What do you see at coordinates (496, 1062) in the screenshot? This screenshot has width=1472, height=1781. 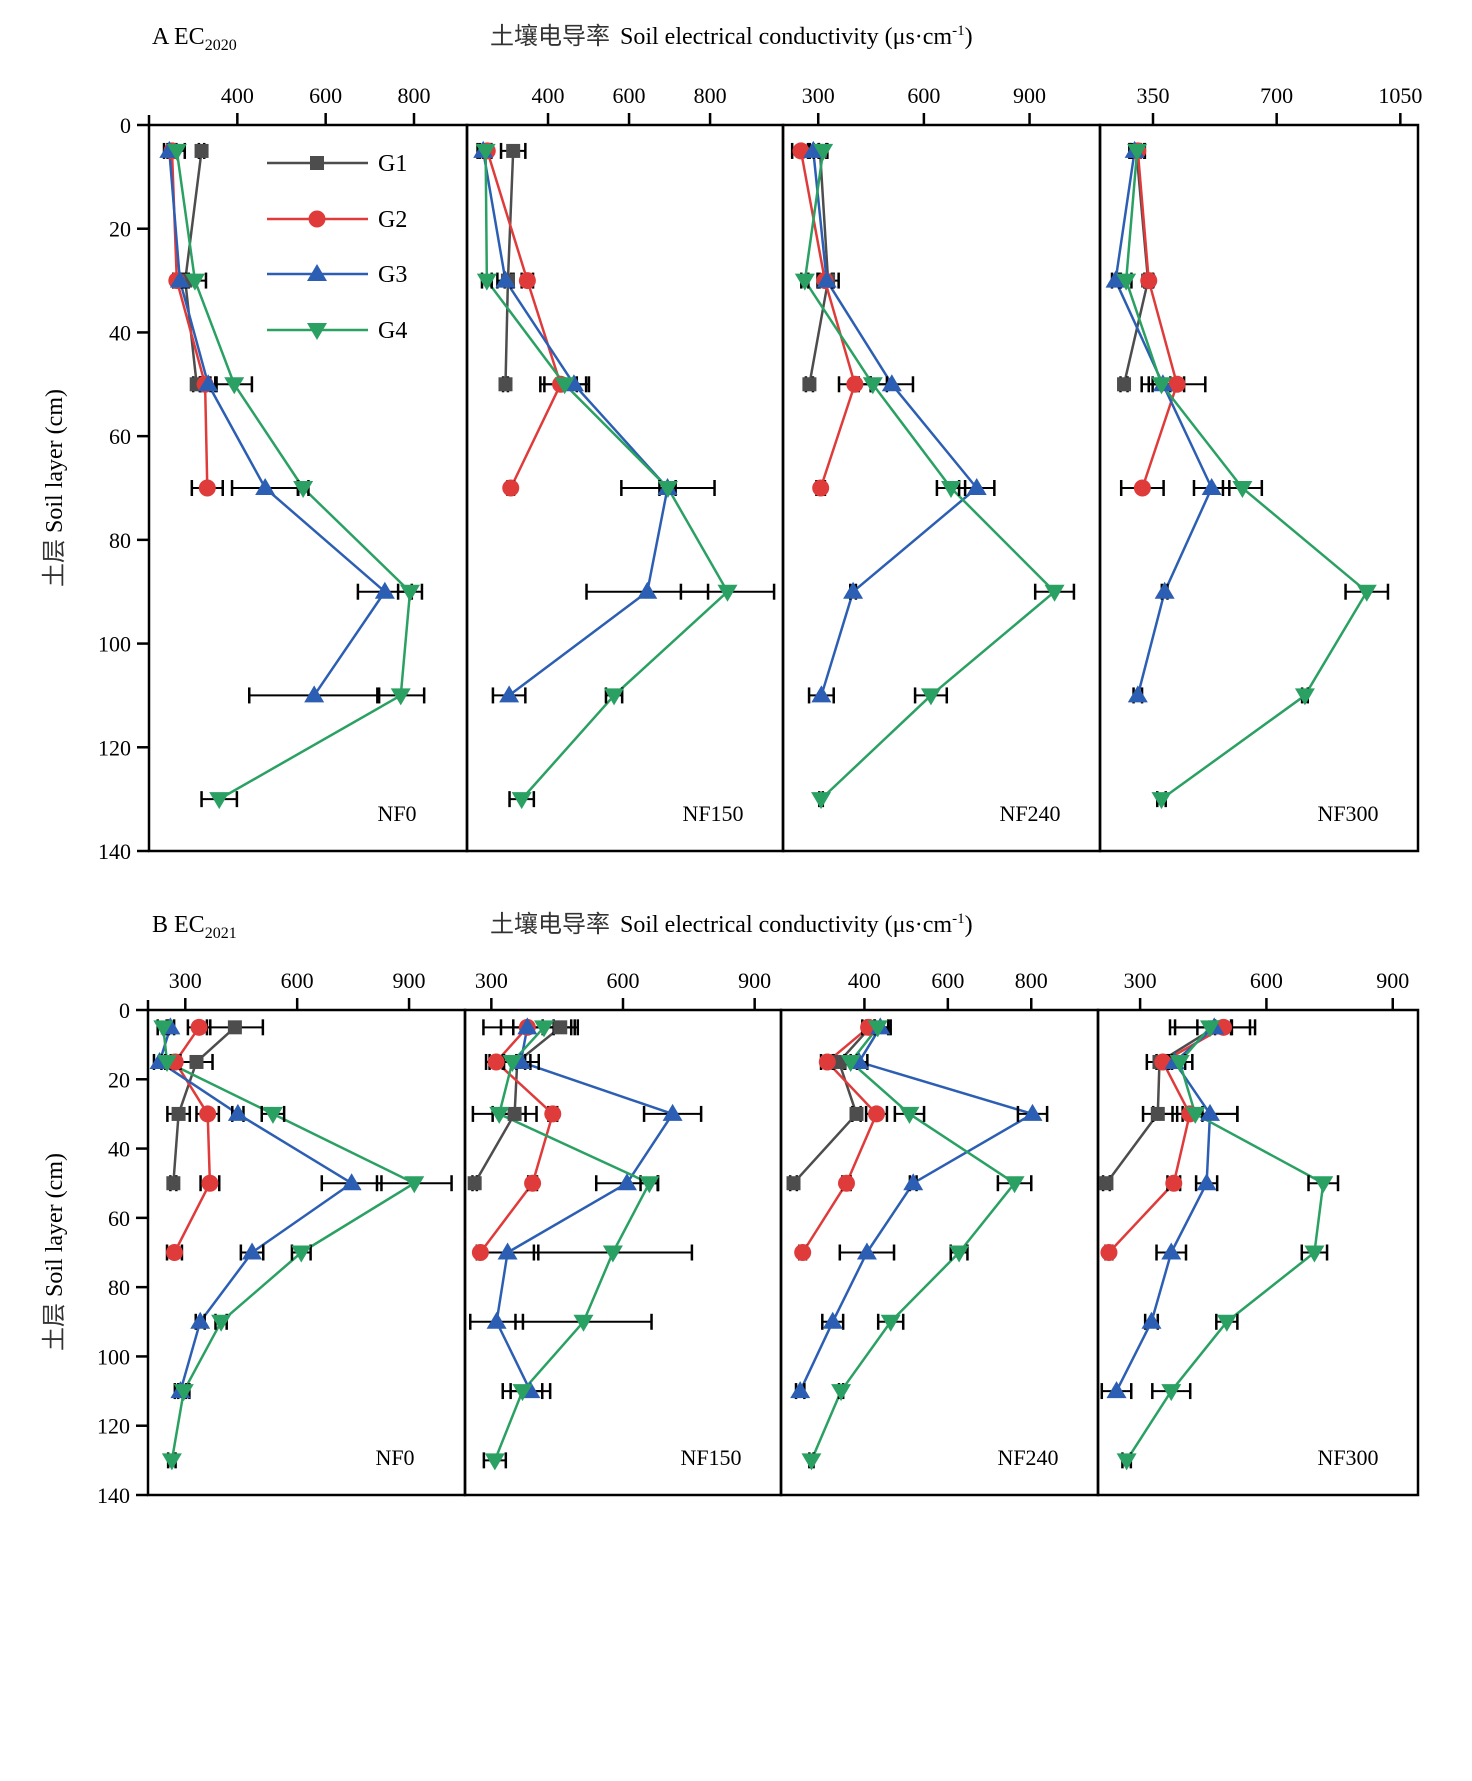 I see `group-b-panel-nf150-point-g2` at bounding box center [496, 1062].